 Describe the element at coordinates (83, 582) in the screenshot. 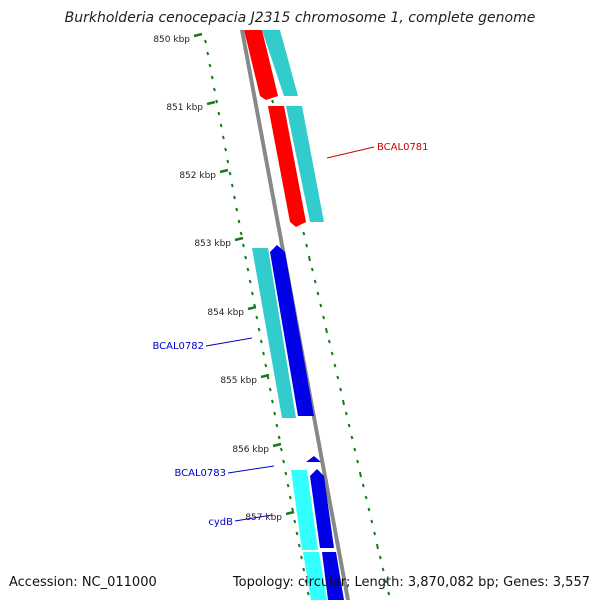

I see `accession-label: Accession: NC_011000` at that location.